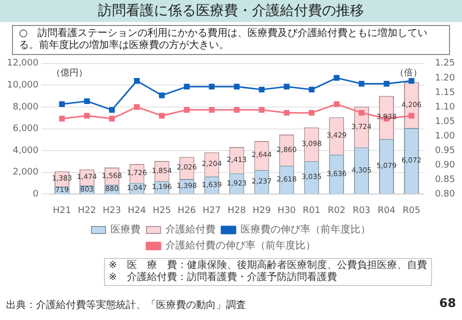 The image size is (462, 320). Describe the element at coordinates (223, 278) in the screenshot. I see `text: ※ 介護給付費：訪問看護費・介護予防訪問看護費` at that location.